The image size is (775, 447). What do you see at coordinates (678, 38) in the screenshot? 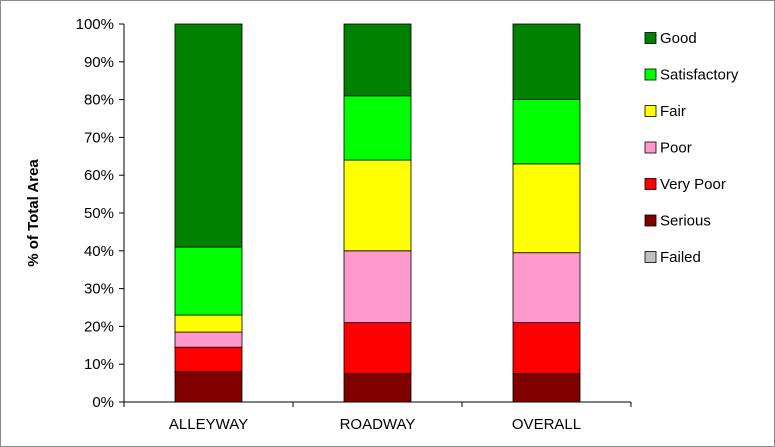
I see `legend-label-good: Good` at bounding box center [678, 38].